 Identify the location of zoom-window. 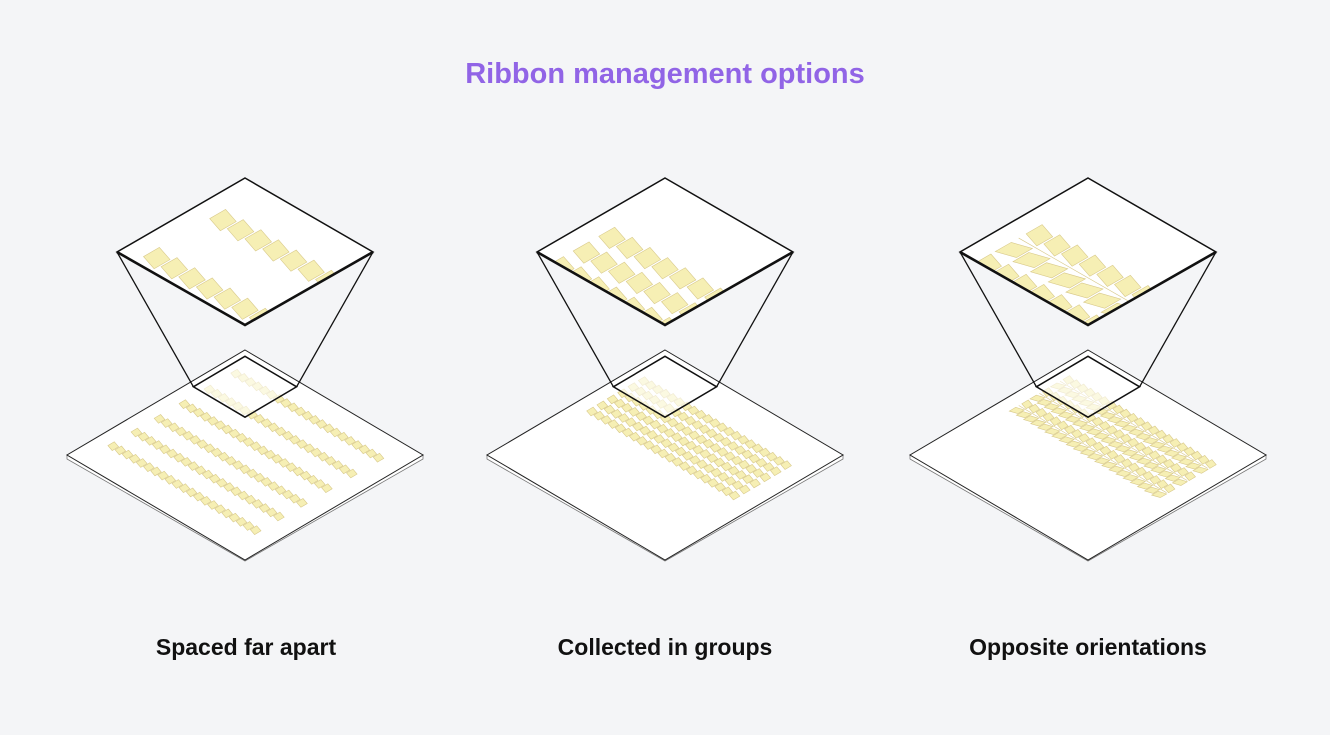
(665, 387).